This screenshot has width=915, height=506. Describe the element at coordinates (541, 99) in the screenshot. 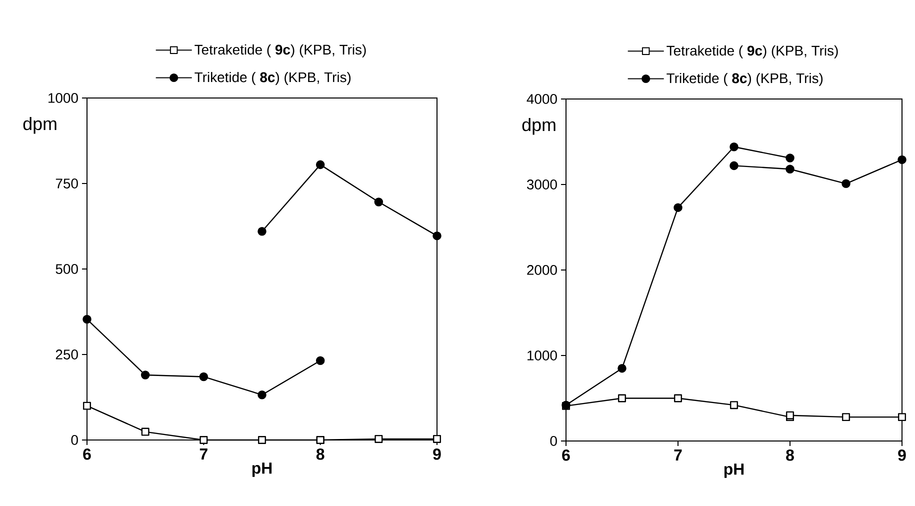

I see `y-tick-label: 4000` at that location.